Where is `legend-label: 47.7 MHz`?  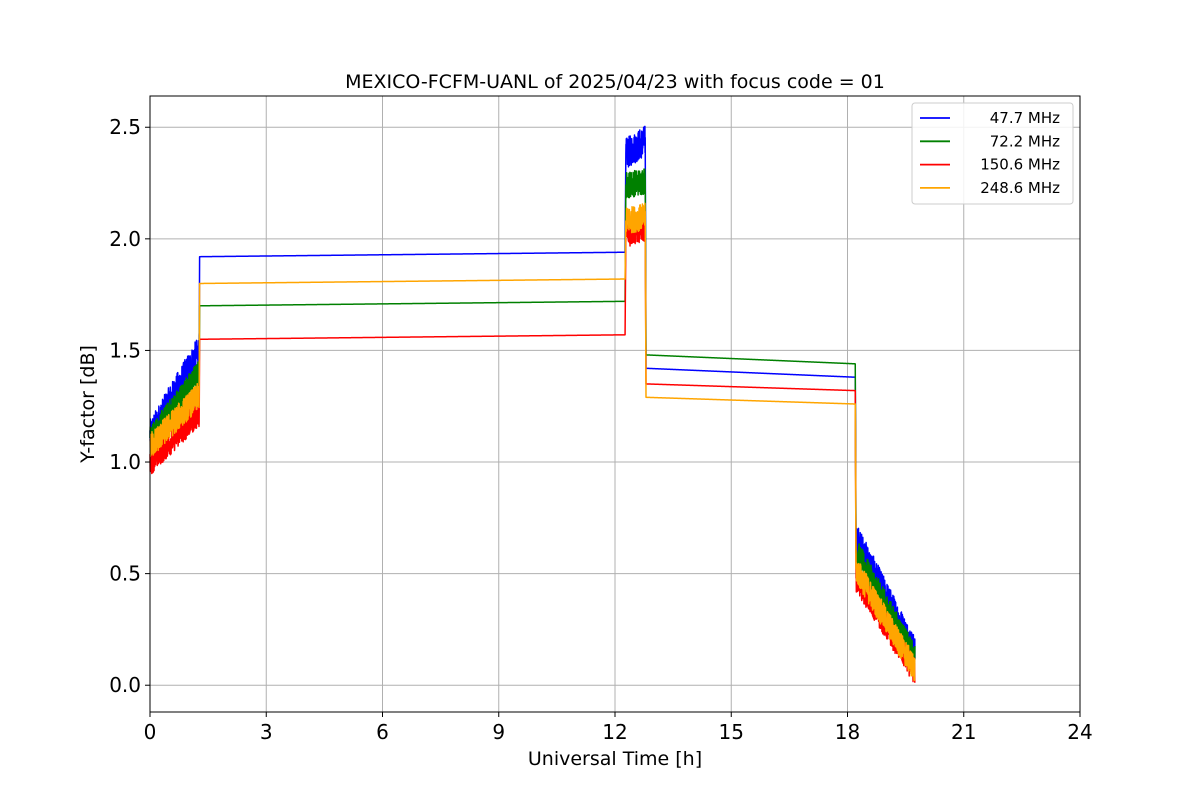 legend-label: 47.7 MHz is located at coordinates (1025, 118).